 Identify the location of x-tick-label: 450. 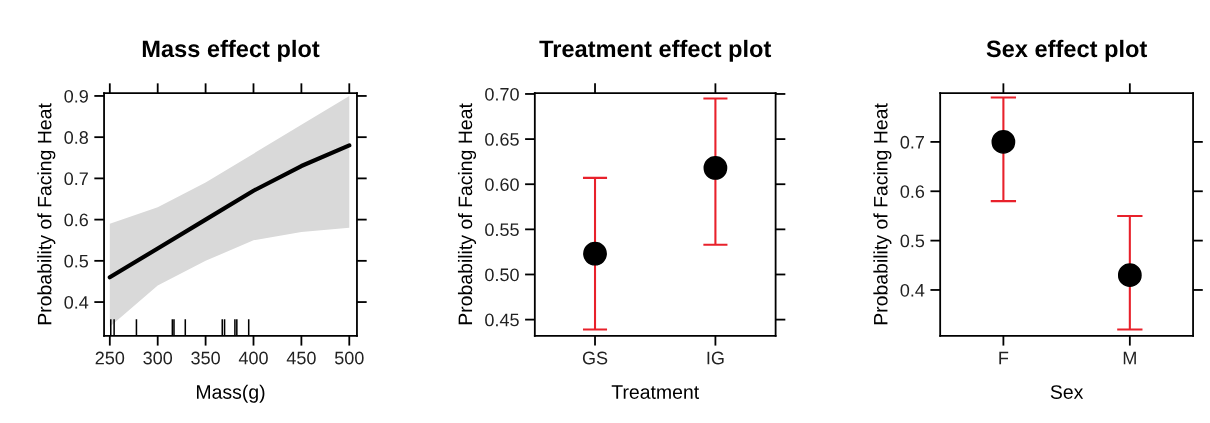
(301, 358).